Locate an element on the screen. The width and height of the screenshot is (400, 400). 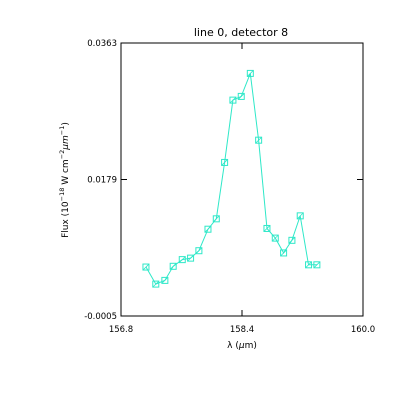
y-axis-label-mid1: W cm is located at coordinates (66, 173).